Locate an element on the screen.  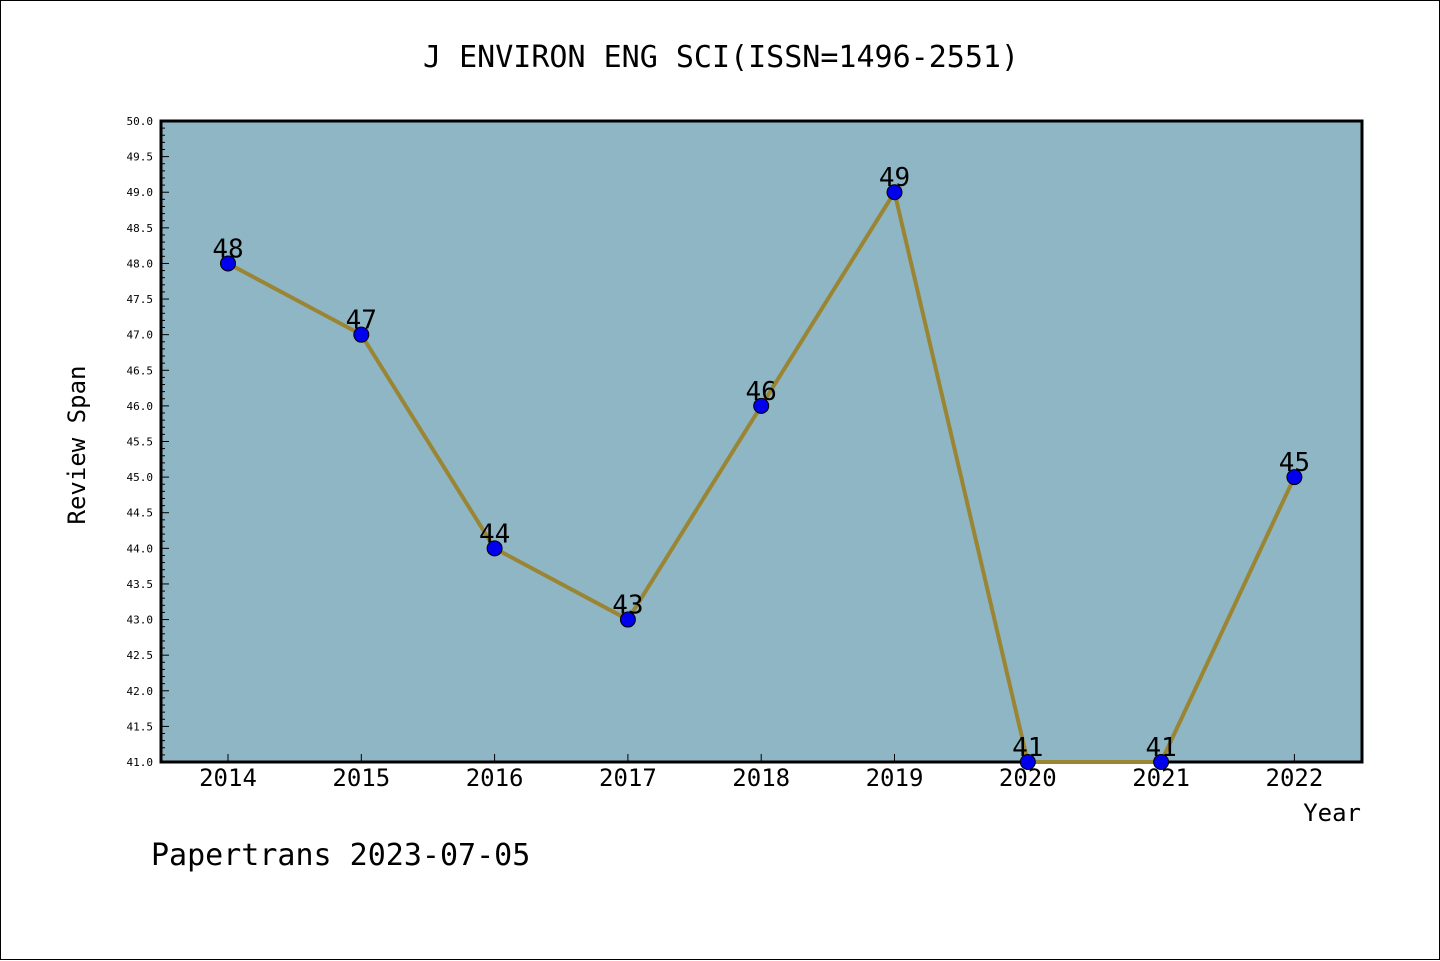
y-tick-label: 48.0 is located at coordinates (140, 263).